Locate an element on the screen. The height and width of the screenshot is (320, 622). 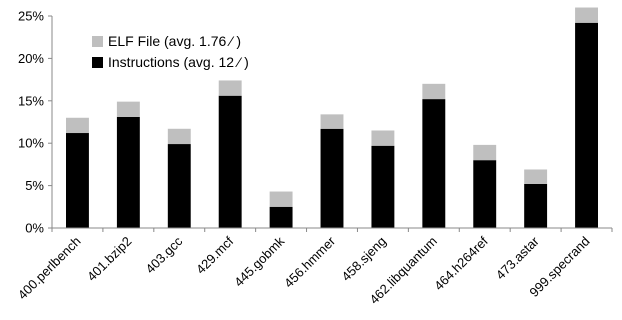
legend-label: Instructions (avg. 12 ⁄ ) is located at coordinates (178, 62).